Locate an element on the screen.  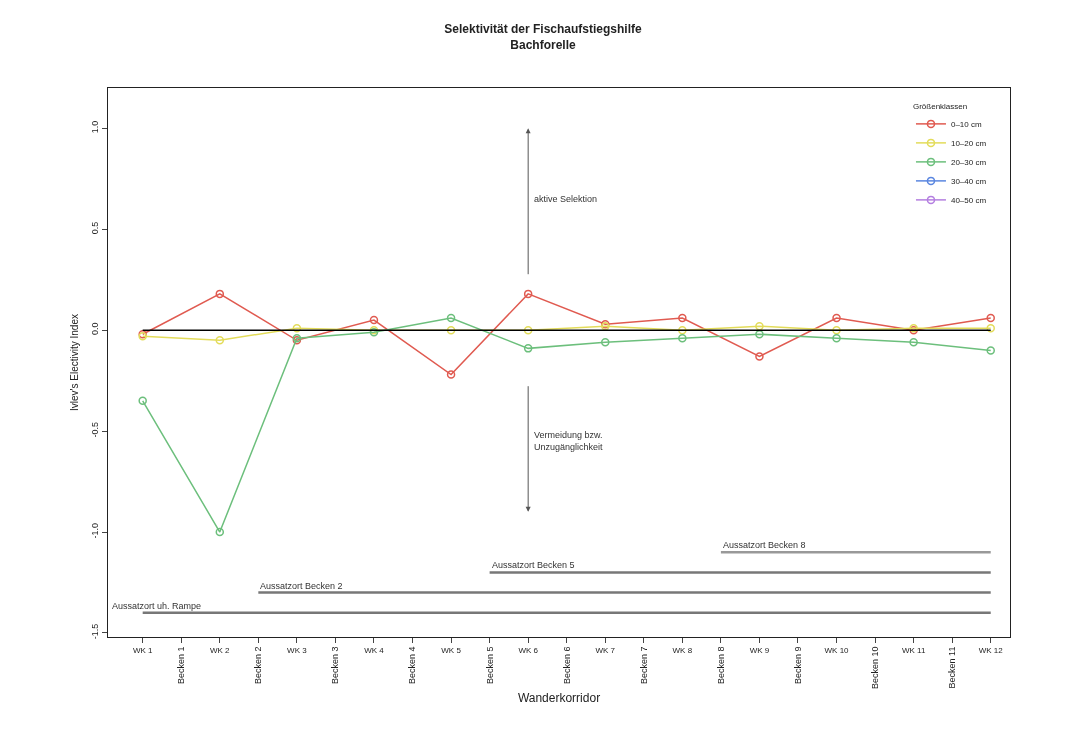
x-tick-label: WK 8 is located at coordinates (682, 650).